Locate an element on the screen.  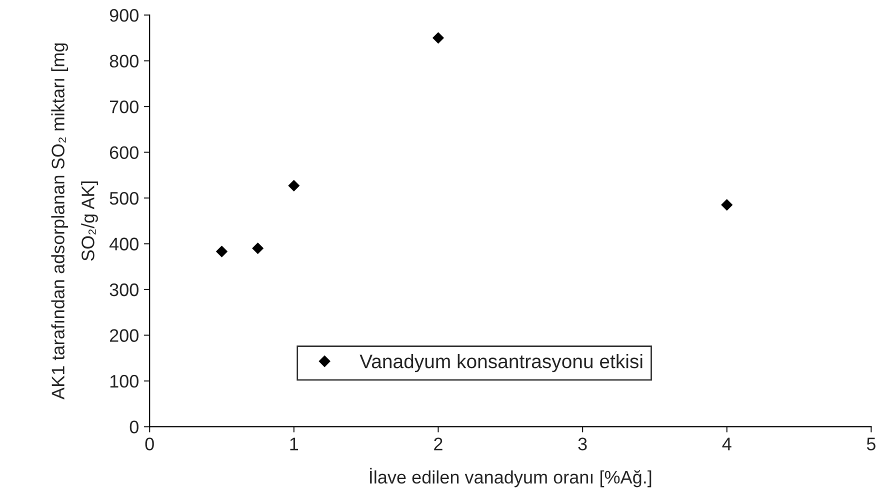
y-tick-label: 300 is located at coordinates (124, 289).